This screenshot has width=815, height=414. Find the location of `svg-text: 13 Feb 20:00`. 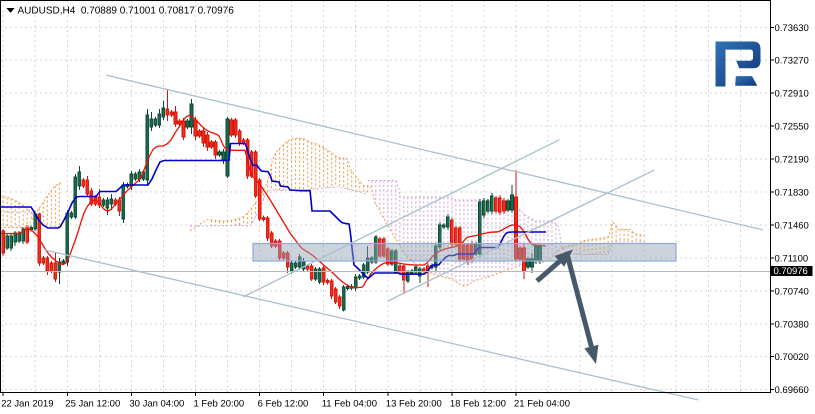

svg-text: 13 Feb 20:00 is located at coordinates (414, 404).